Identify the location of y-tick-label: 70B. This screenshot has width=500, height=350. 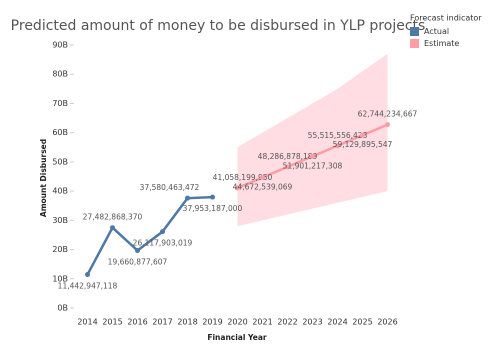
(60, 103).